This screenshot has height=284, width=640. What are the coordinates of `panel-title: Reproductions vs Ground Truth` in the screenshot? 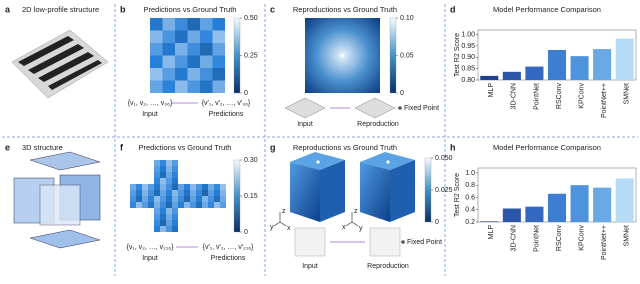 It's located at (345, 9).